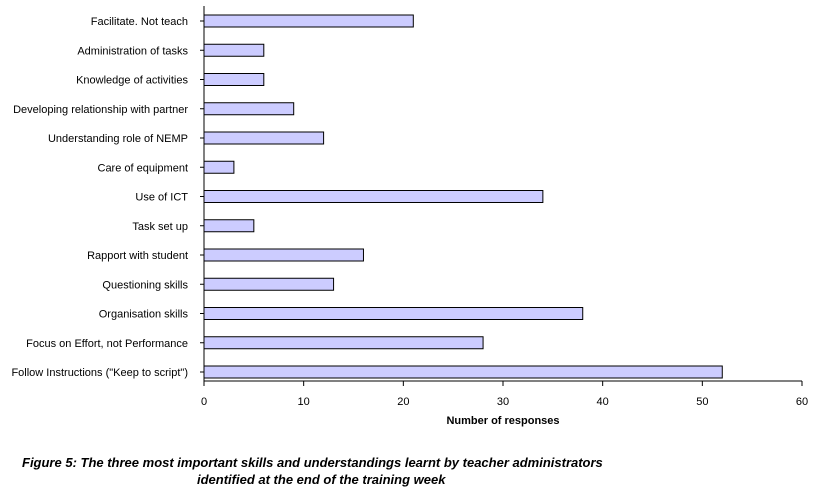 Image resolution: width=818 pixels, height=491 pixels. I want to click on x-tick-label-6: 60, so click(802, 402).